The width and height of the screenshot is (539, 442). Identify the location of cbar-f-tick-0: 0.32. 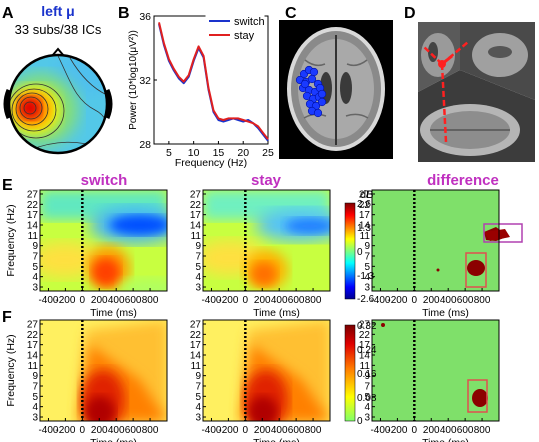
(367, 326).